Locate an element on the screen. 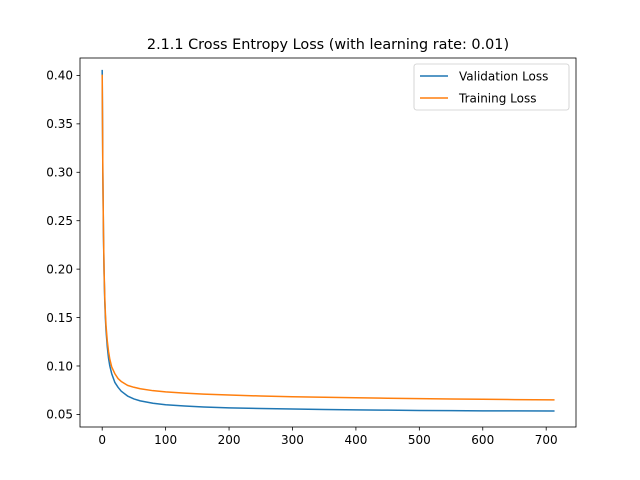 The image size is (640, 480). y-tick-label: 0.30 is located at coordinates (59, 173).